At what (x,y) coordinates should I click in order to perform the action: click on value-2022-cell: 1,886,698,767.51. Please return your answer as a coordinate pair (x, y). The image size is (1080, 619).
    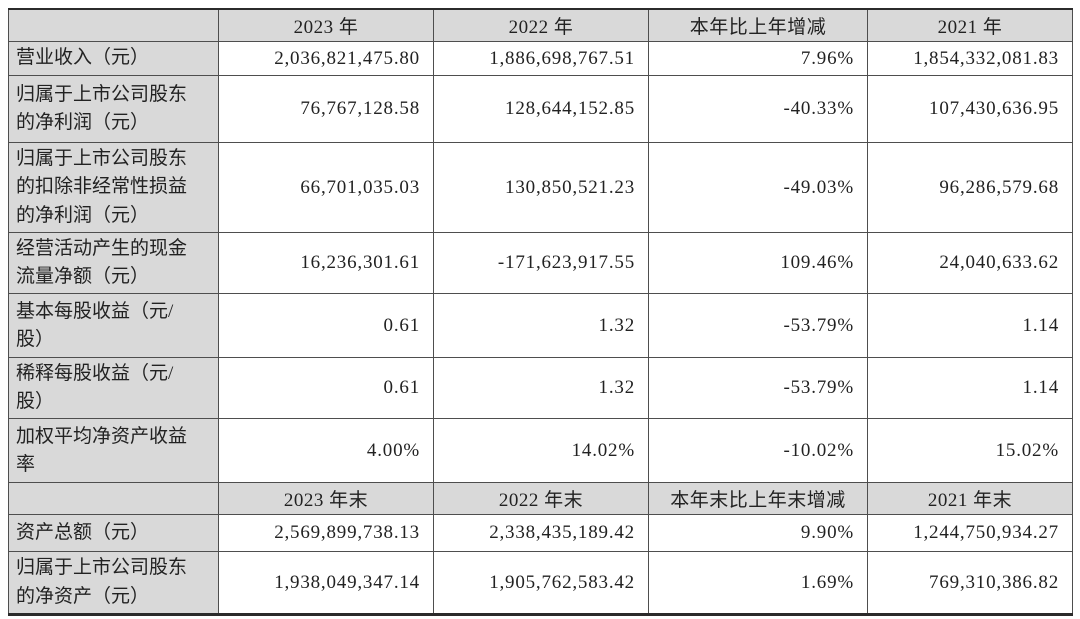
    Looking at the image, I should click on (541, 58).